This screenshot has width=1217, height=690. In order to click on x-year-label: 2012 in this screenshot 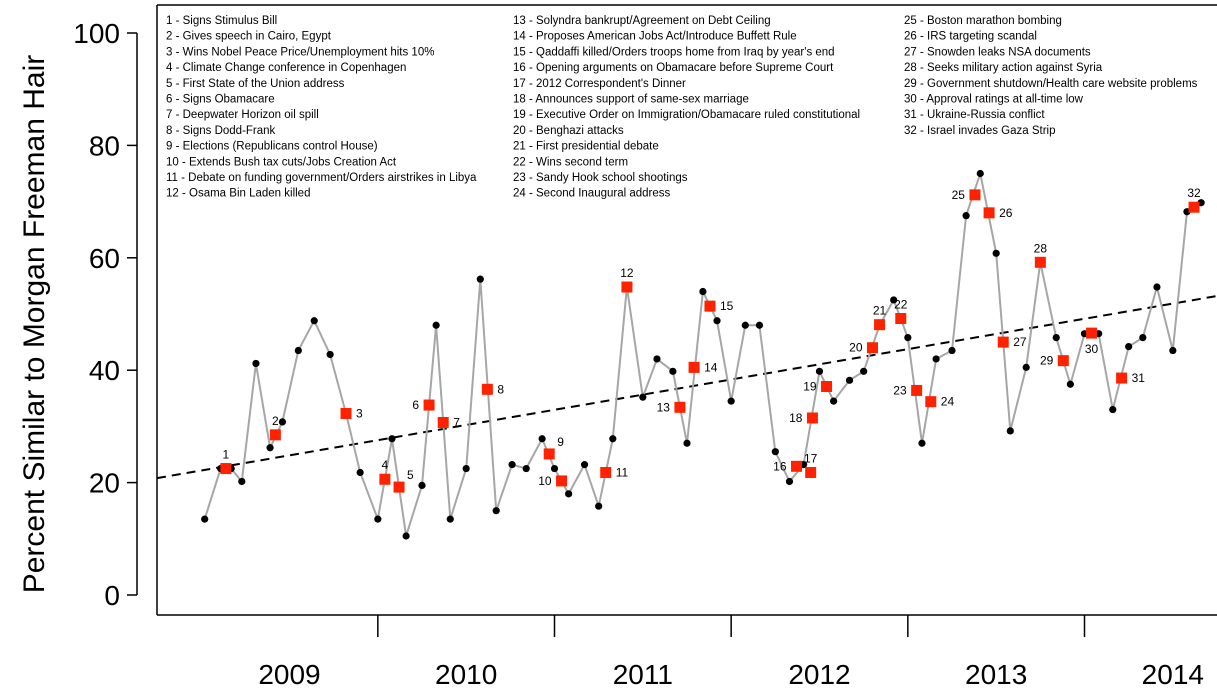, I will do `click(819, 674)`.